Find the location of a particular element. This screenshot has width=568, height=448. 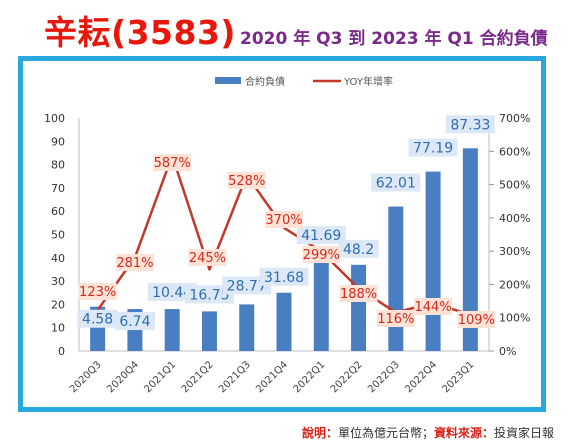

yoy-value-label: 528% is located at coordinates (246, 181).